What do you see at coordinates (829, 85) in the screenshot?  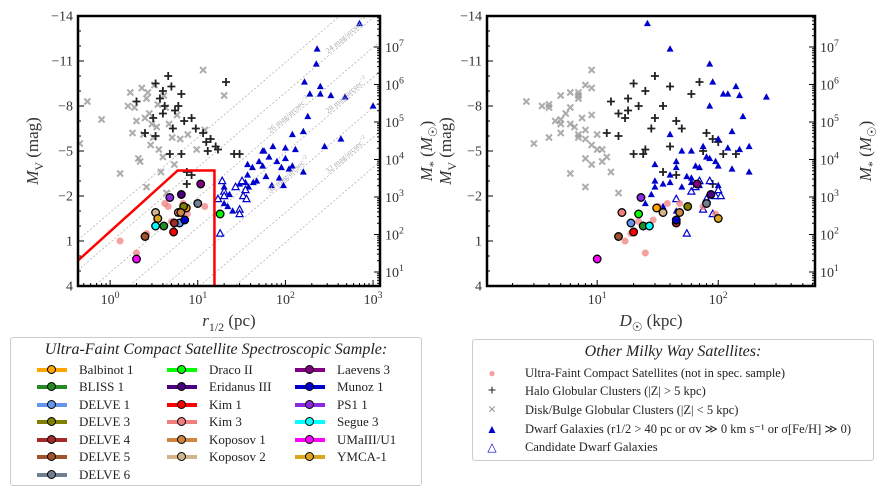 I see `y-right-tick-label: 10⁶` at bounding box center [829, 85].